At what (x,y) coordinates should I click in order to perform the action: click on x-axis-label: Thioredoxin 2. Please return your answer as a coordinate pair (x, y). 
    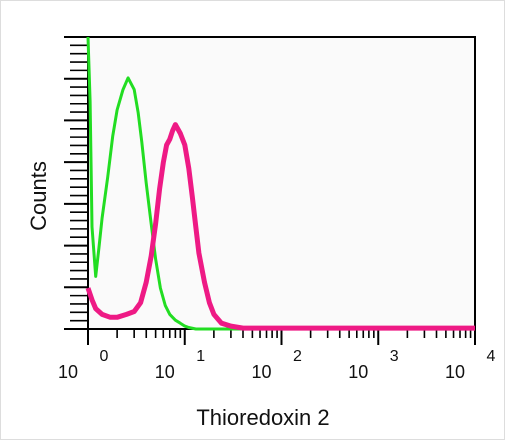
    Looking at the image, I should click on (262, 417).